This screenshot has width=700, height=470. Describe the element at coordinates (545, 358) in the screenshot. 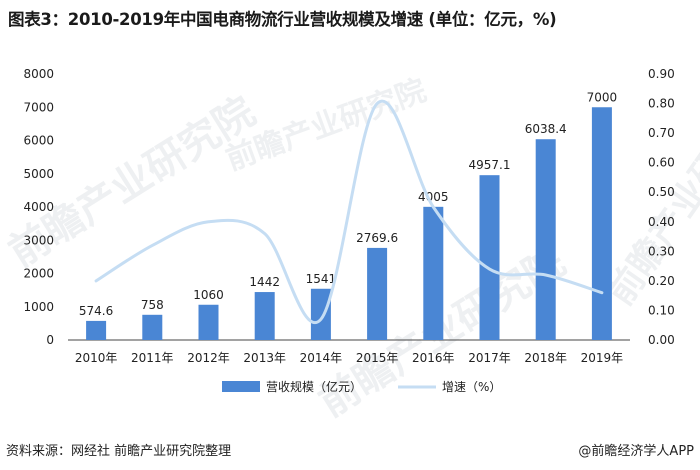

I see `x-tick-label: 2018年` at that location.